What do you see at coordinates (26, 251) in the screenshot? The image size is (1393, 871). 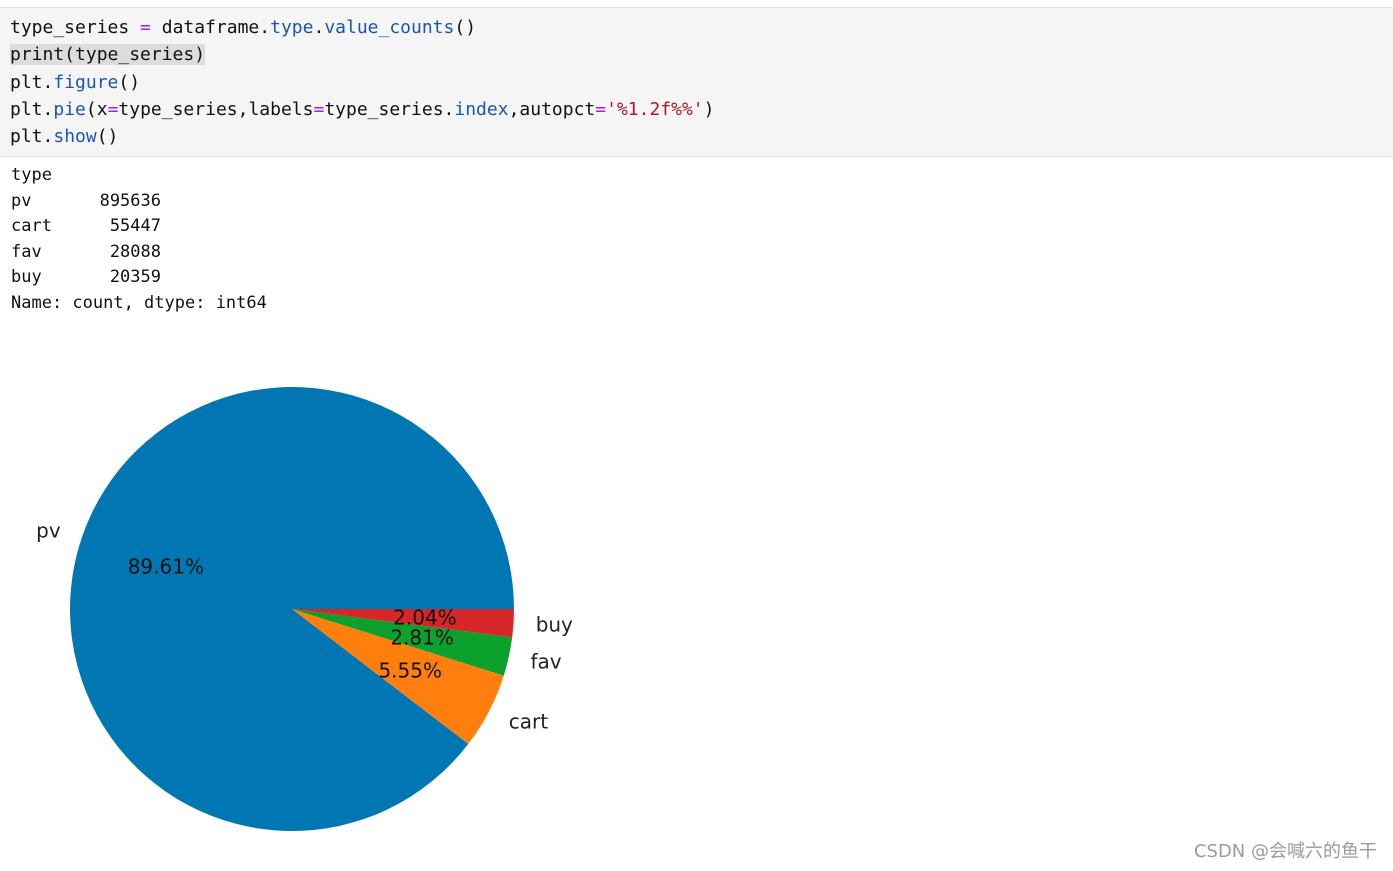 I see `output-key: fav` at bounding box center [26, 251].